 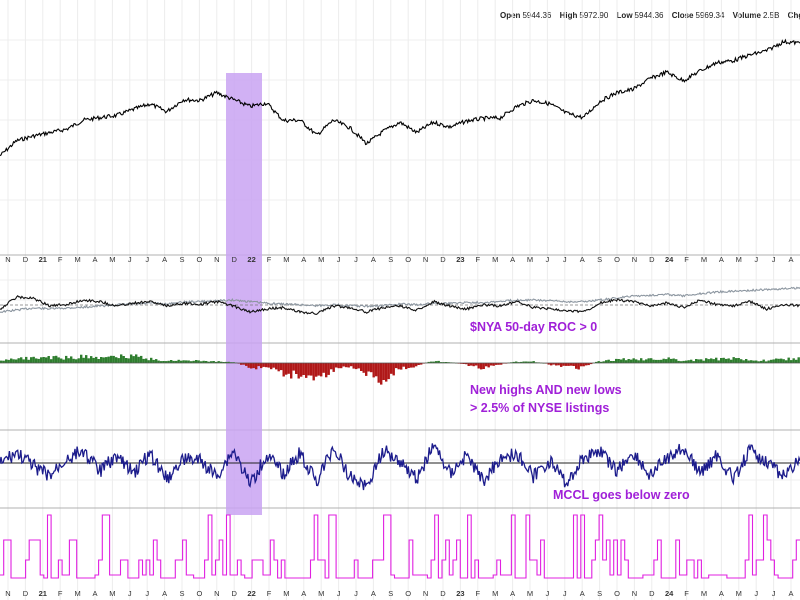 What do you see at coordinates (286, 259) in the screenshot?
I see `x-tick-label: M` at bounding box center [286, 259].